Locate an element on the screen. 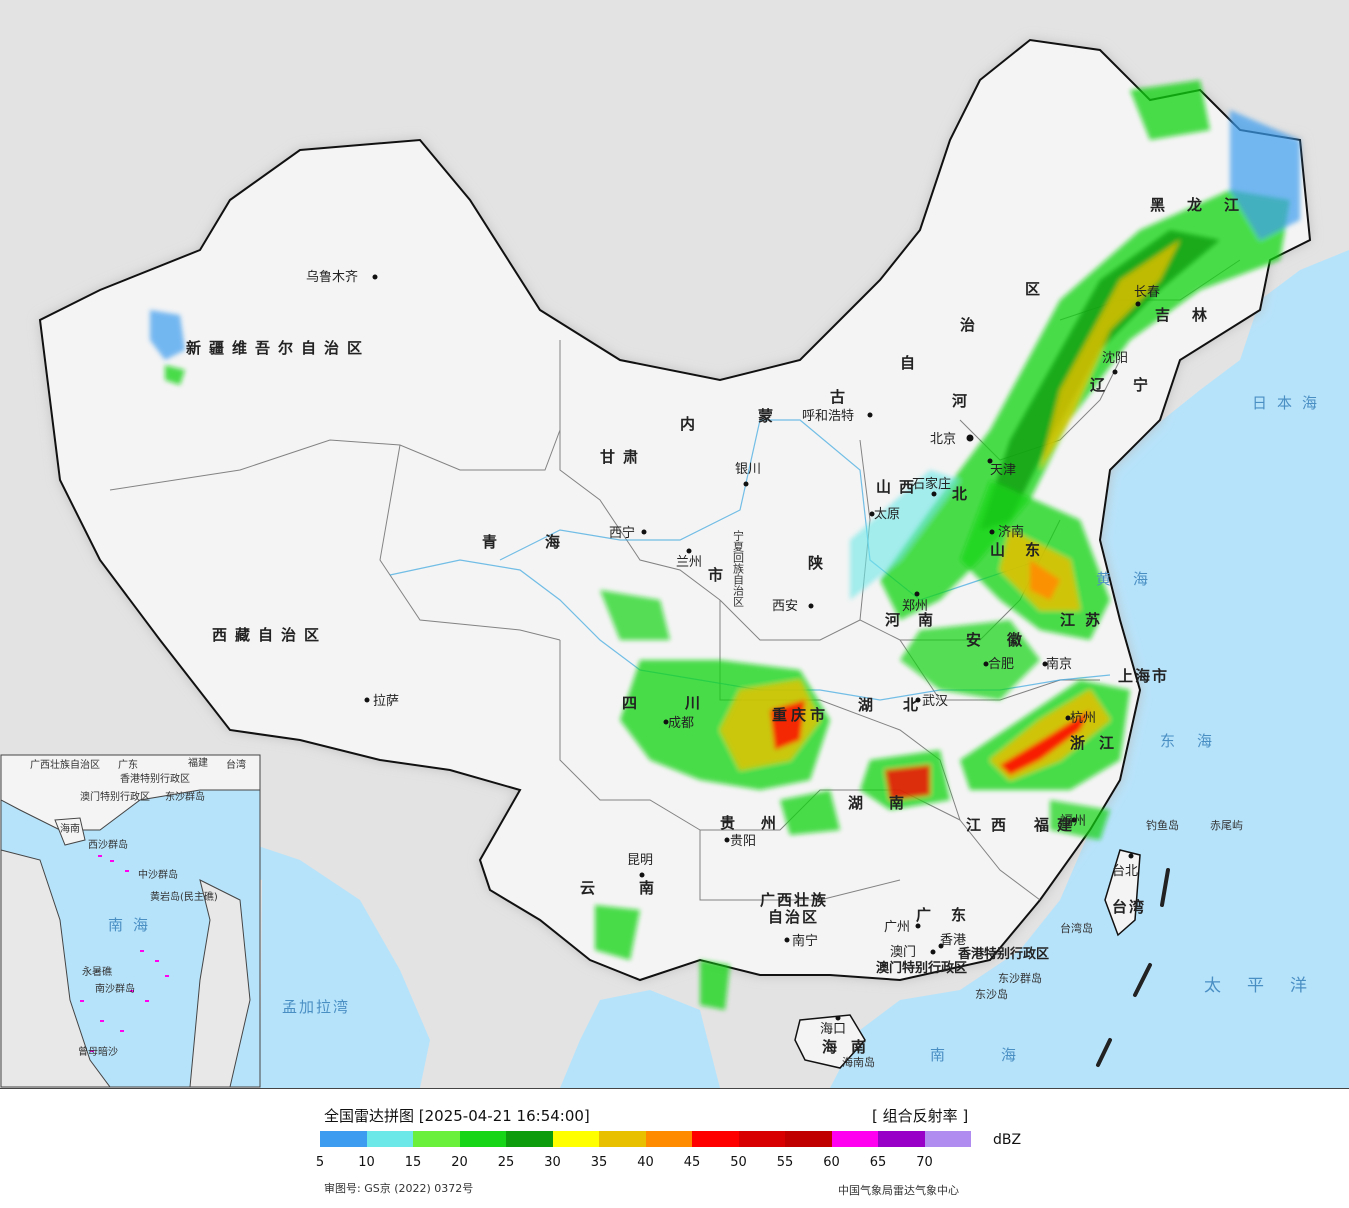 This screenshot has height=1208, width=1349. inset-label-macau: 澳门特别行政区 is located at coordinates (115, 796).